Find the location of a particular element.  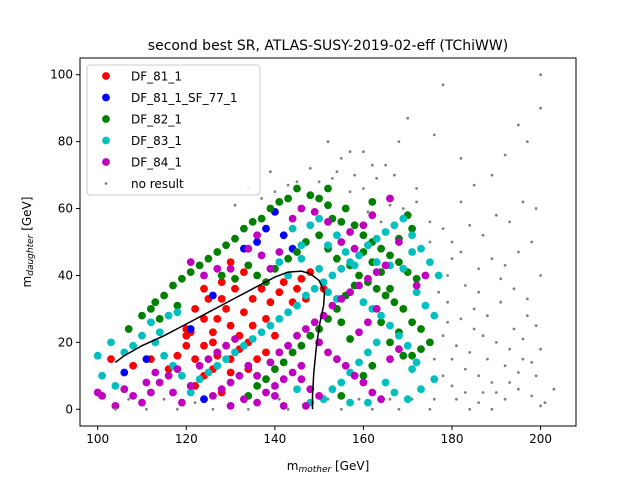

y-tick-label-80: 80 is located at coordinates (65, 142).